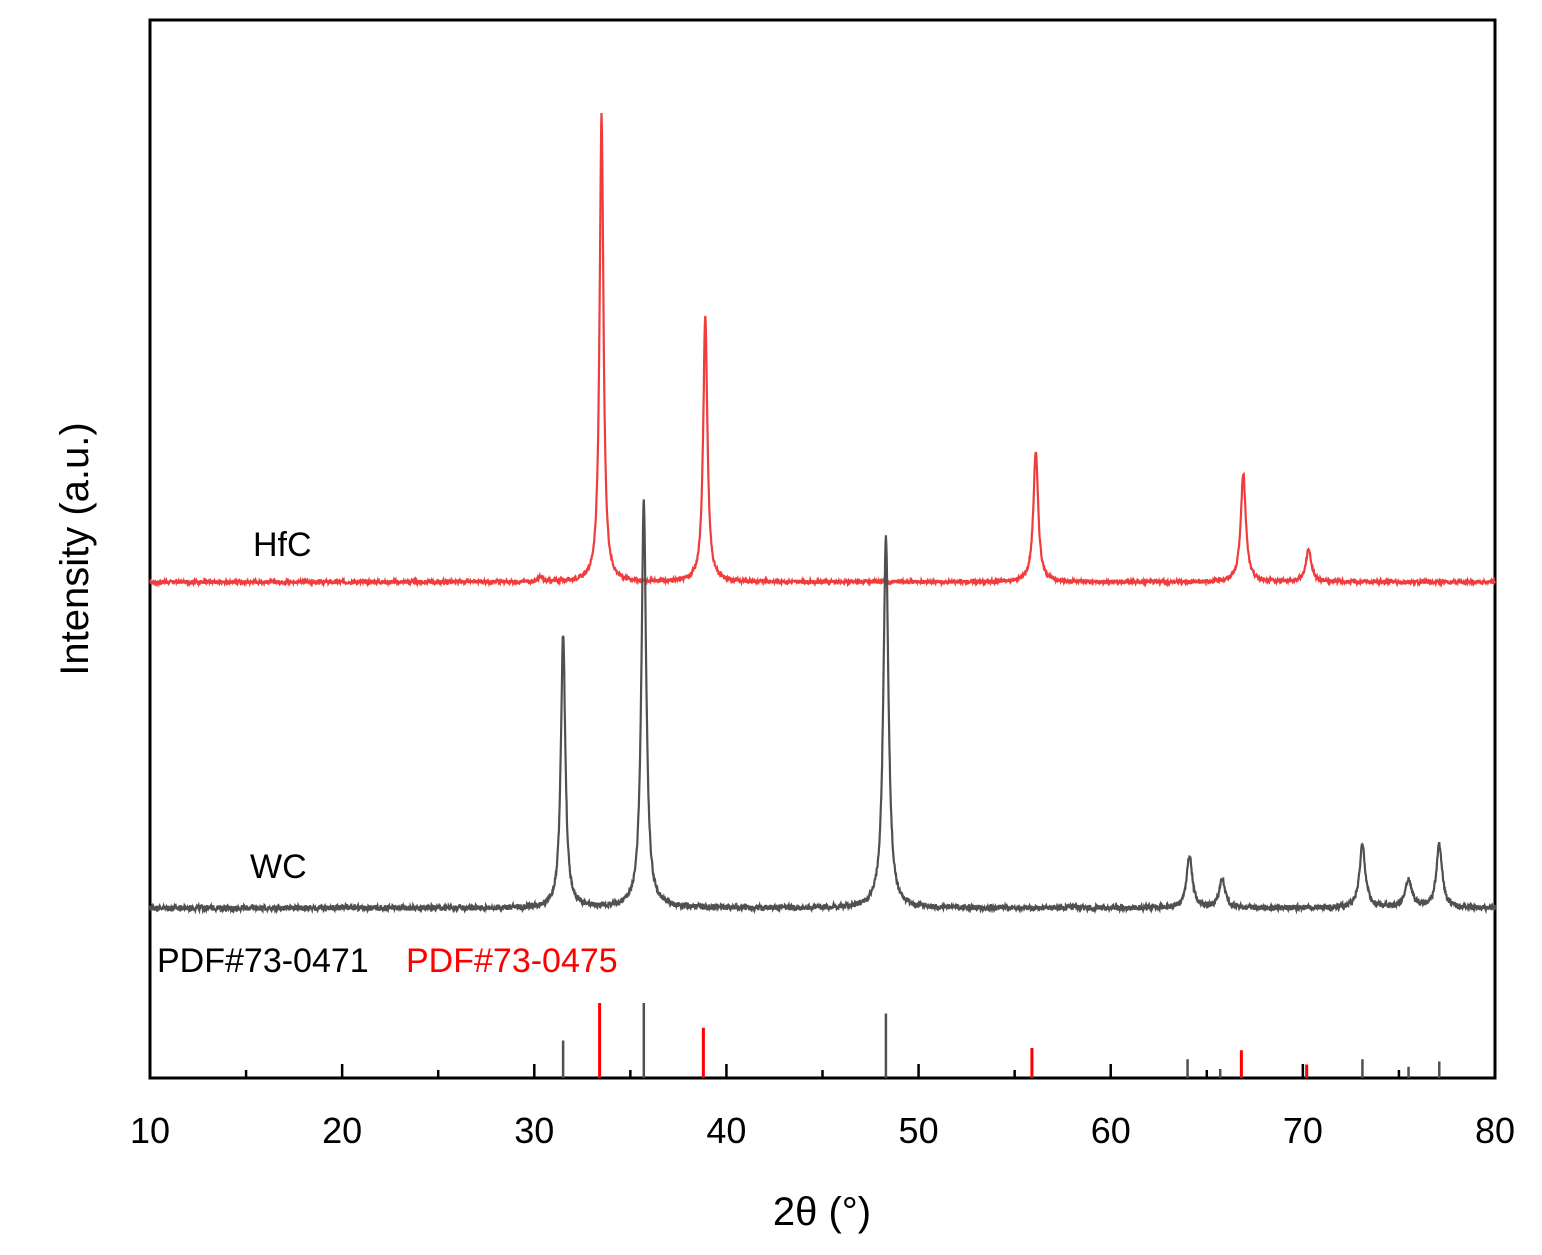  I want to click on reference-pattern-group, so click(1001, 1040).